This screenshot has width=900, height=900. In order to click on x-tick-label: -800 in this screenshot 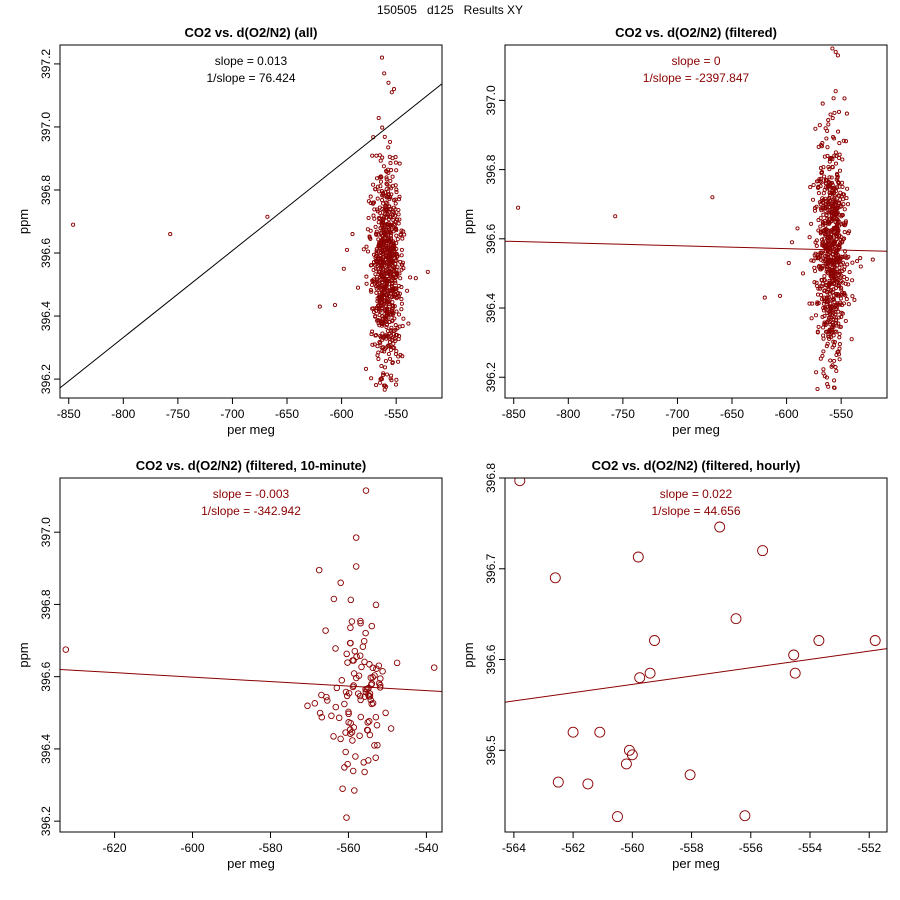, I will do `click(123, 414)`.